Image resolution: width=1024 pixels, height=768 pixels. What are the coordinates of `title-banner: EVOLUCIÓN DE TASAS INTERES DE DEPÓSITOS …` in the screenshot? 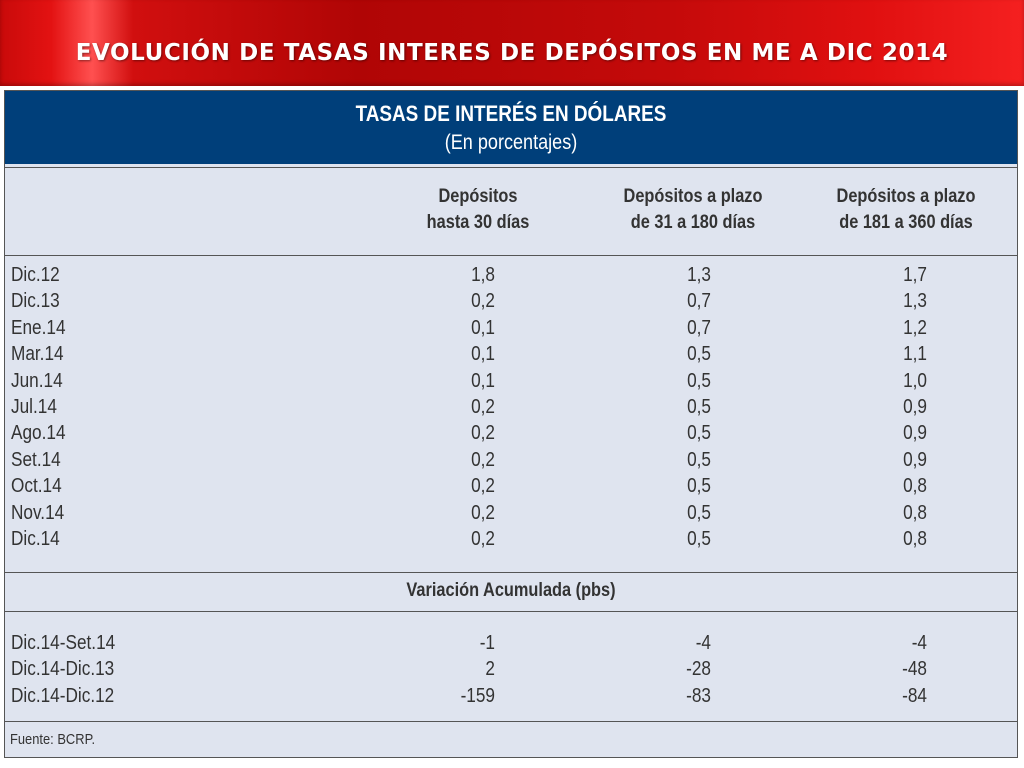 It's located at (512, 43).